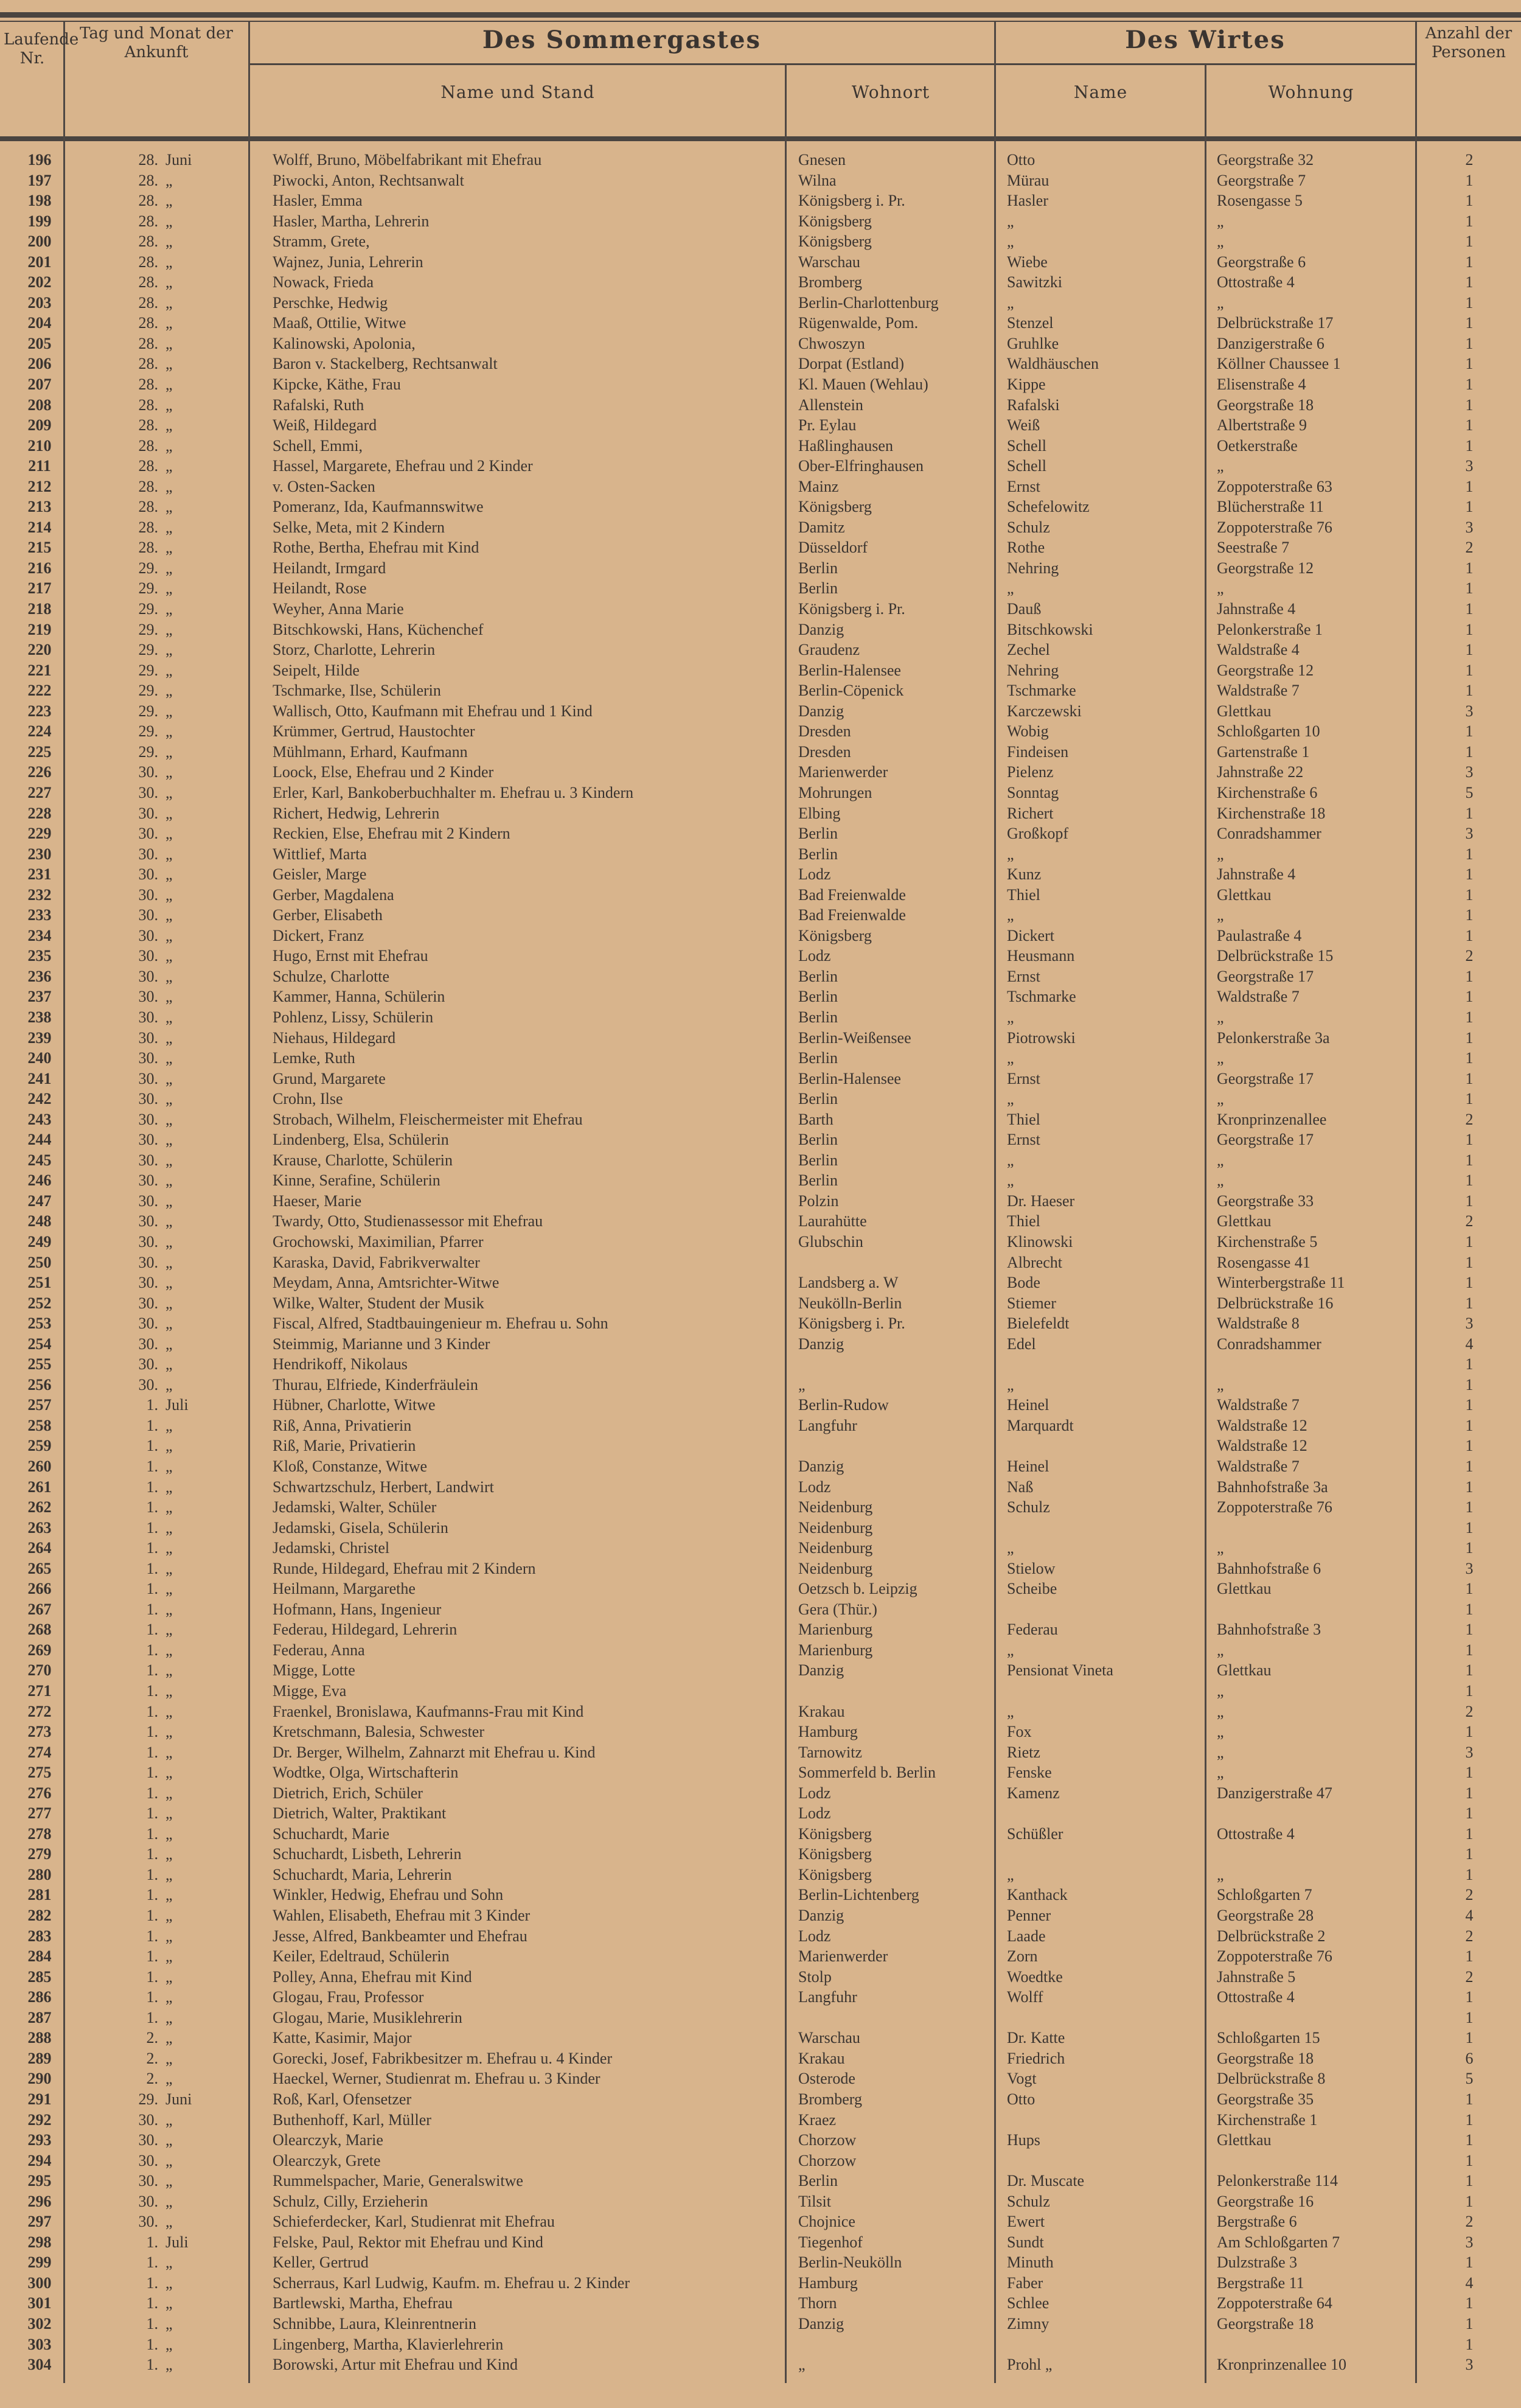 The height and width of the screenshot is (2408, 1521). What do you see at coordinates (1272, 1119) in the screenshot?
I see `host-address: Kronprinzenallee` at bounding box center [1272, 1119].